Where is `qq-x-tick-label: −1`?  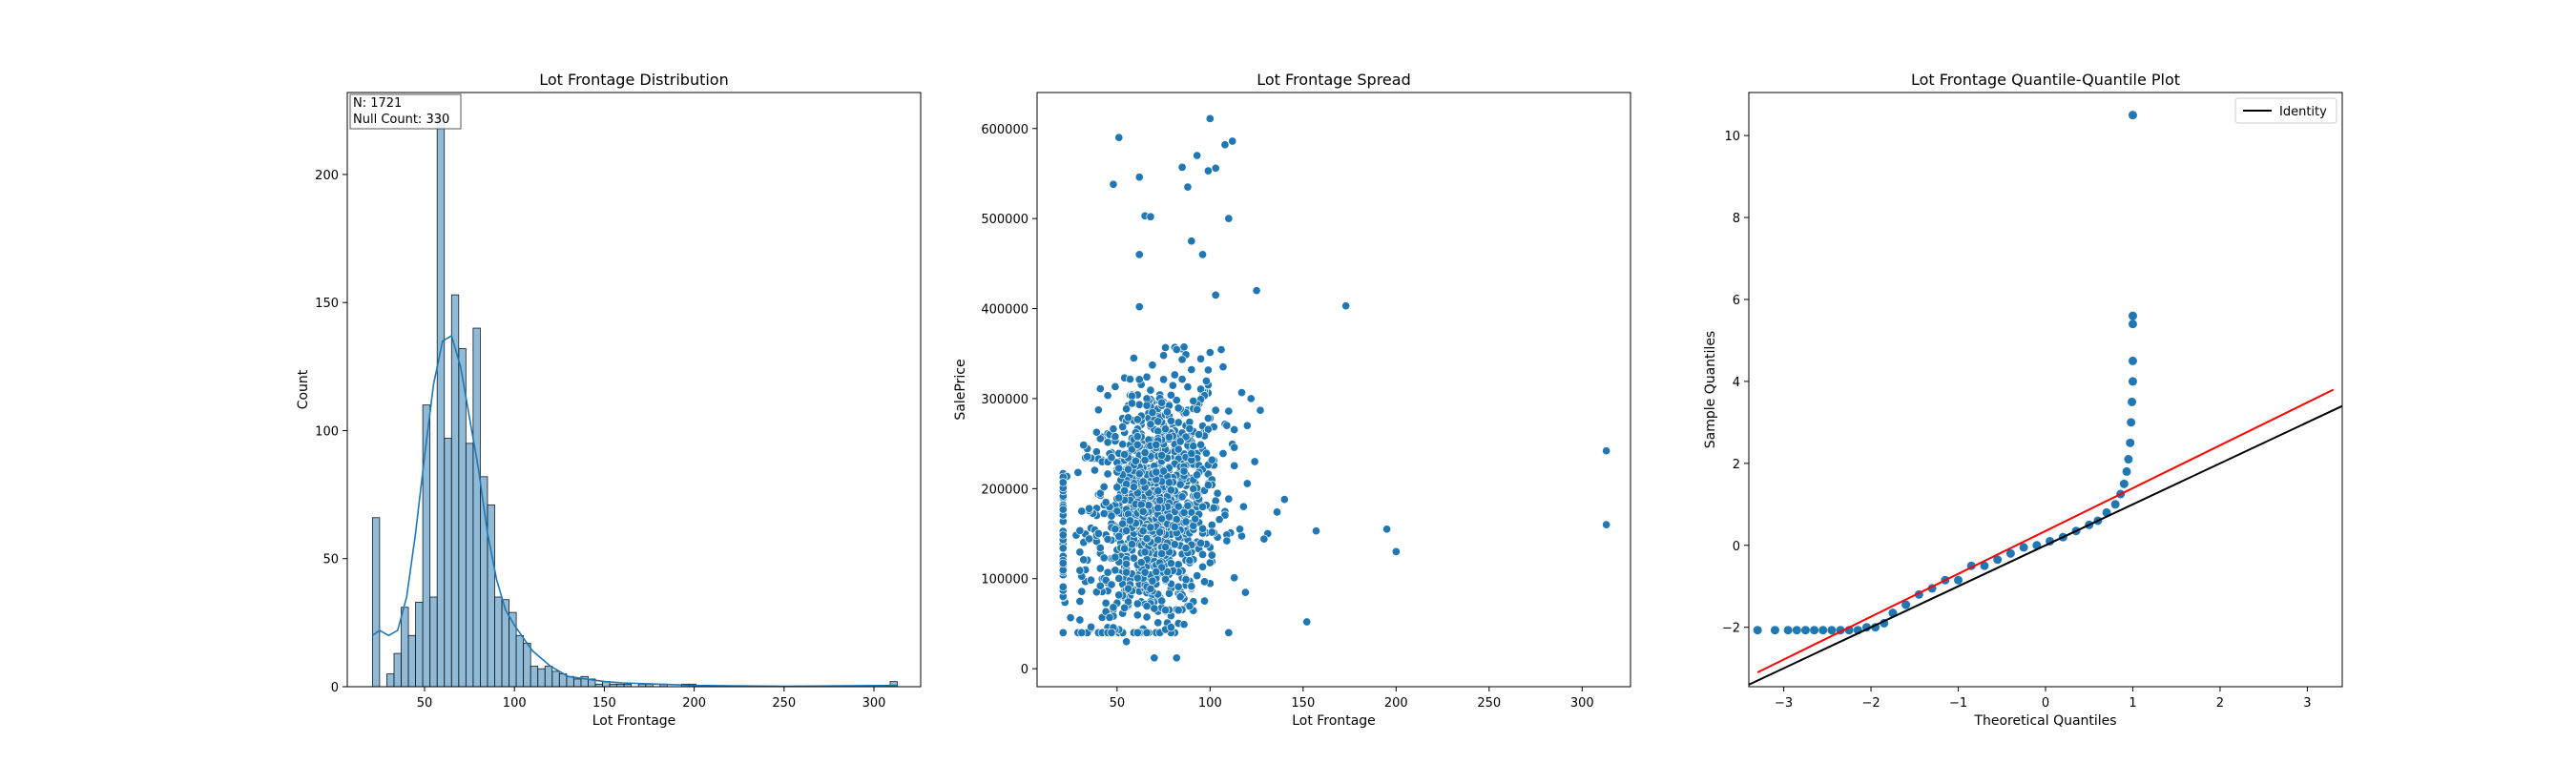 qq-x-tick-label: −1 is located at coordinates (1958, 703).